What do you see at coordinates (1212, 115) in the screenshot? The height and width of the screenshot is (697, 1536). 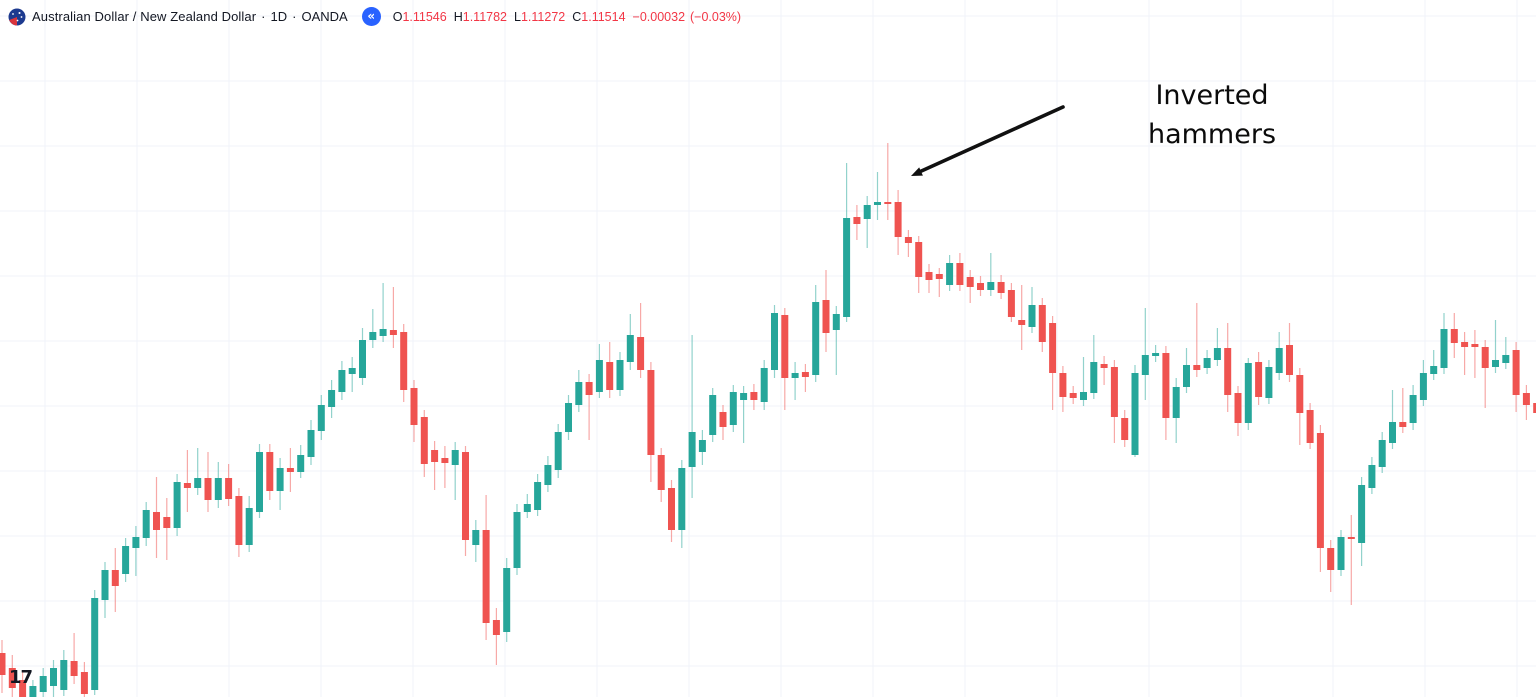 I see `inverted-hammers-annotation: Inverted hammers` at bounding box center [1212, 115].